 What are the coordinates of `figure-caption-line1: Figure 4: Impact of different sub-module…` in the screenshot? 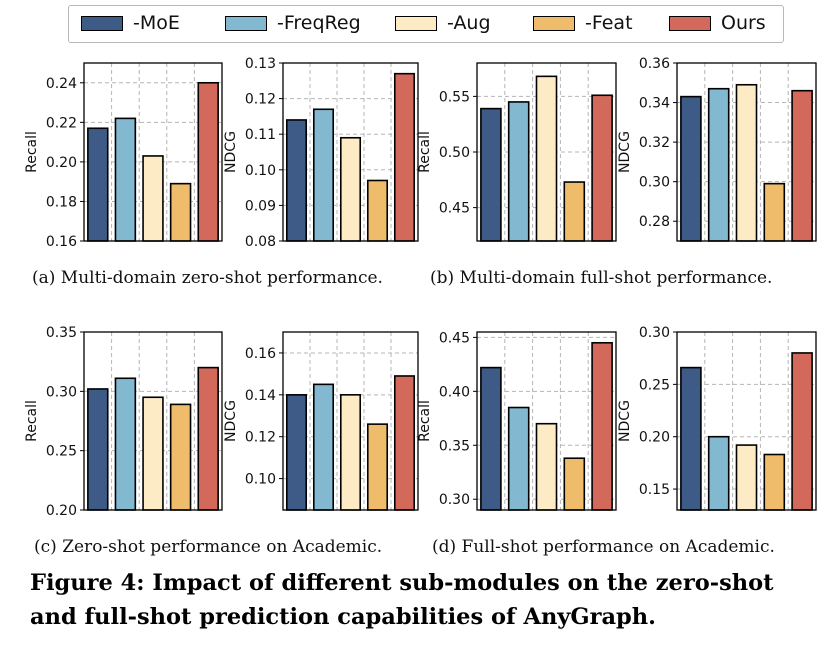 It's located at (402, 583).